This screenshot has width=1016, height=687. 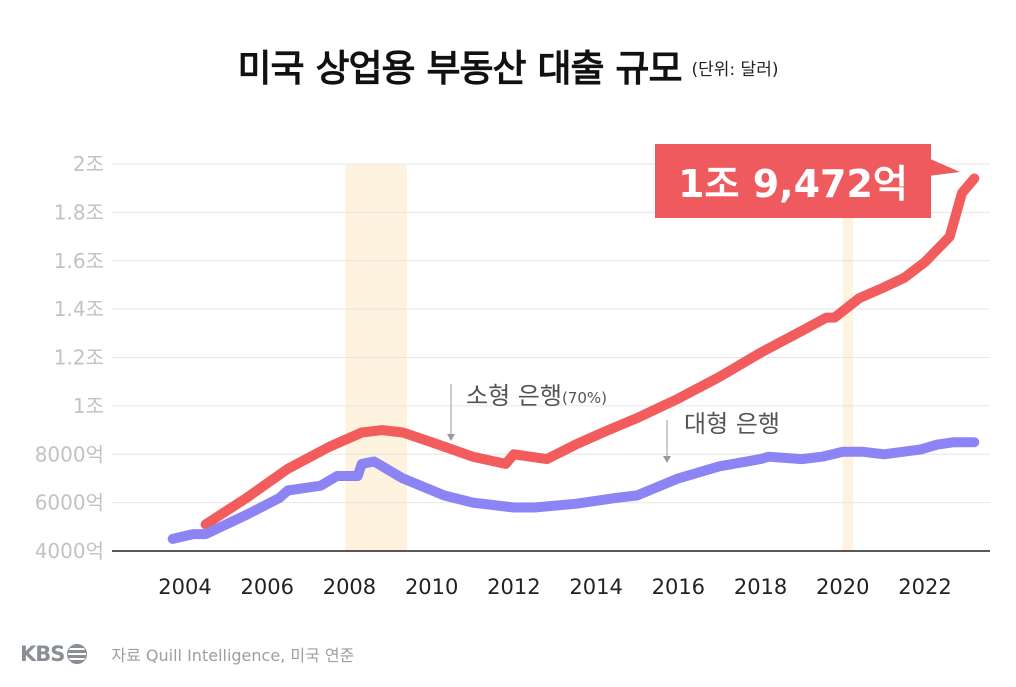 What do you see at coordinates (69, 503) in the screenshot?
I see `y-tick-label: 6000억` at bounding box center [69, 503].